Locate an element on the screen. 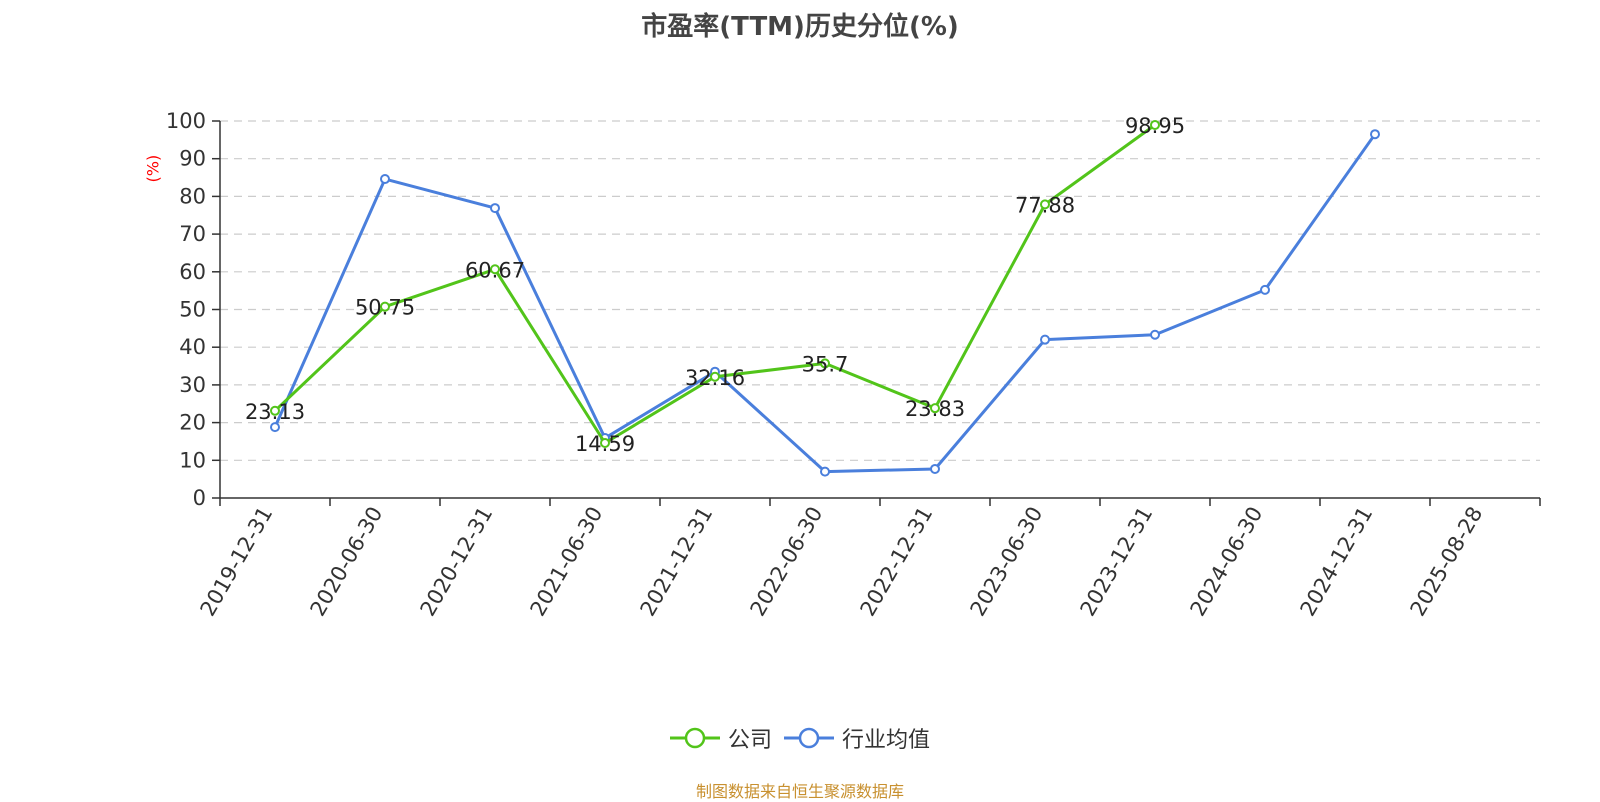 The width and height of the screenshot is (1600, 802). x-tick-label-2024-06-30: 2024-06-30 is located at coordinates (1227, 562).